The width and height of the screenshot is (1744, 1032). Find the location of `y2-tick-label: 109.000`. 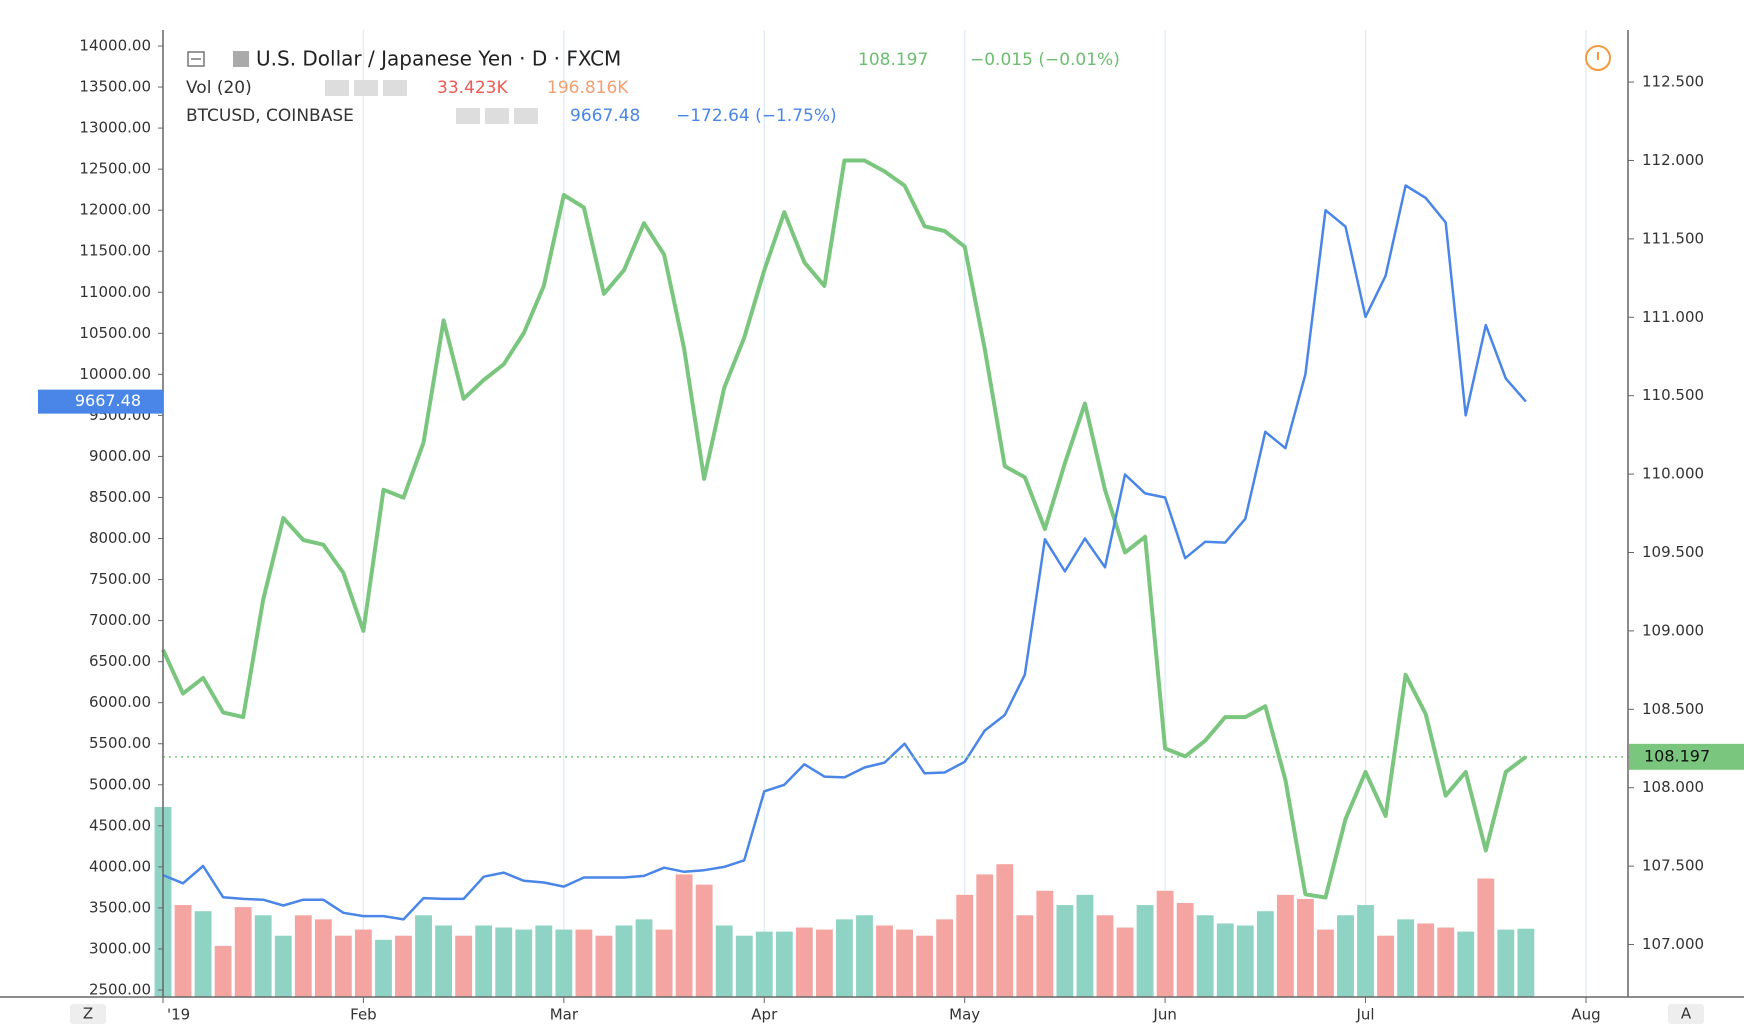

y2-tick-label: 109.000 is located at coordinates (1673, 630).